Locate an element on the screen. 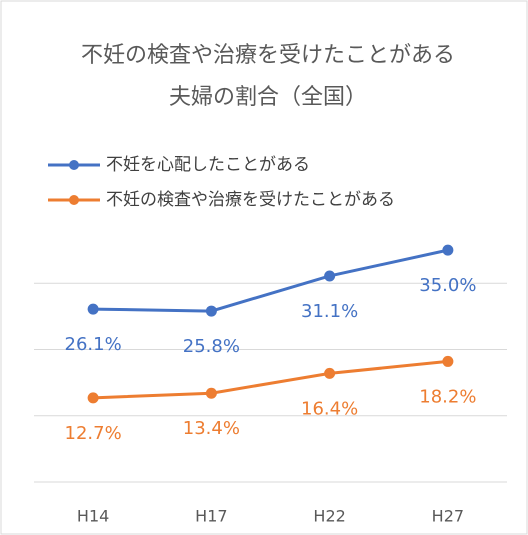  data-label: 31.1% is located at coordinates (329, 311).